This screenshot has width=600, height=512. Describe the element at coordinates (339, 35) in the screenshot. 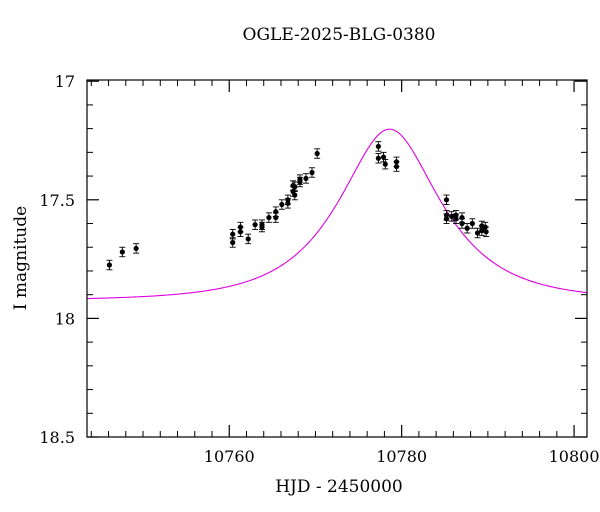

I see `chart-title: OGLE-2025-BLG-0380` at that location.